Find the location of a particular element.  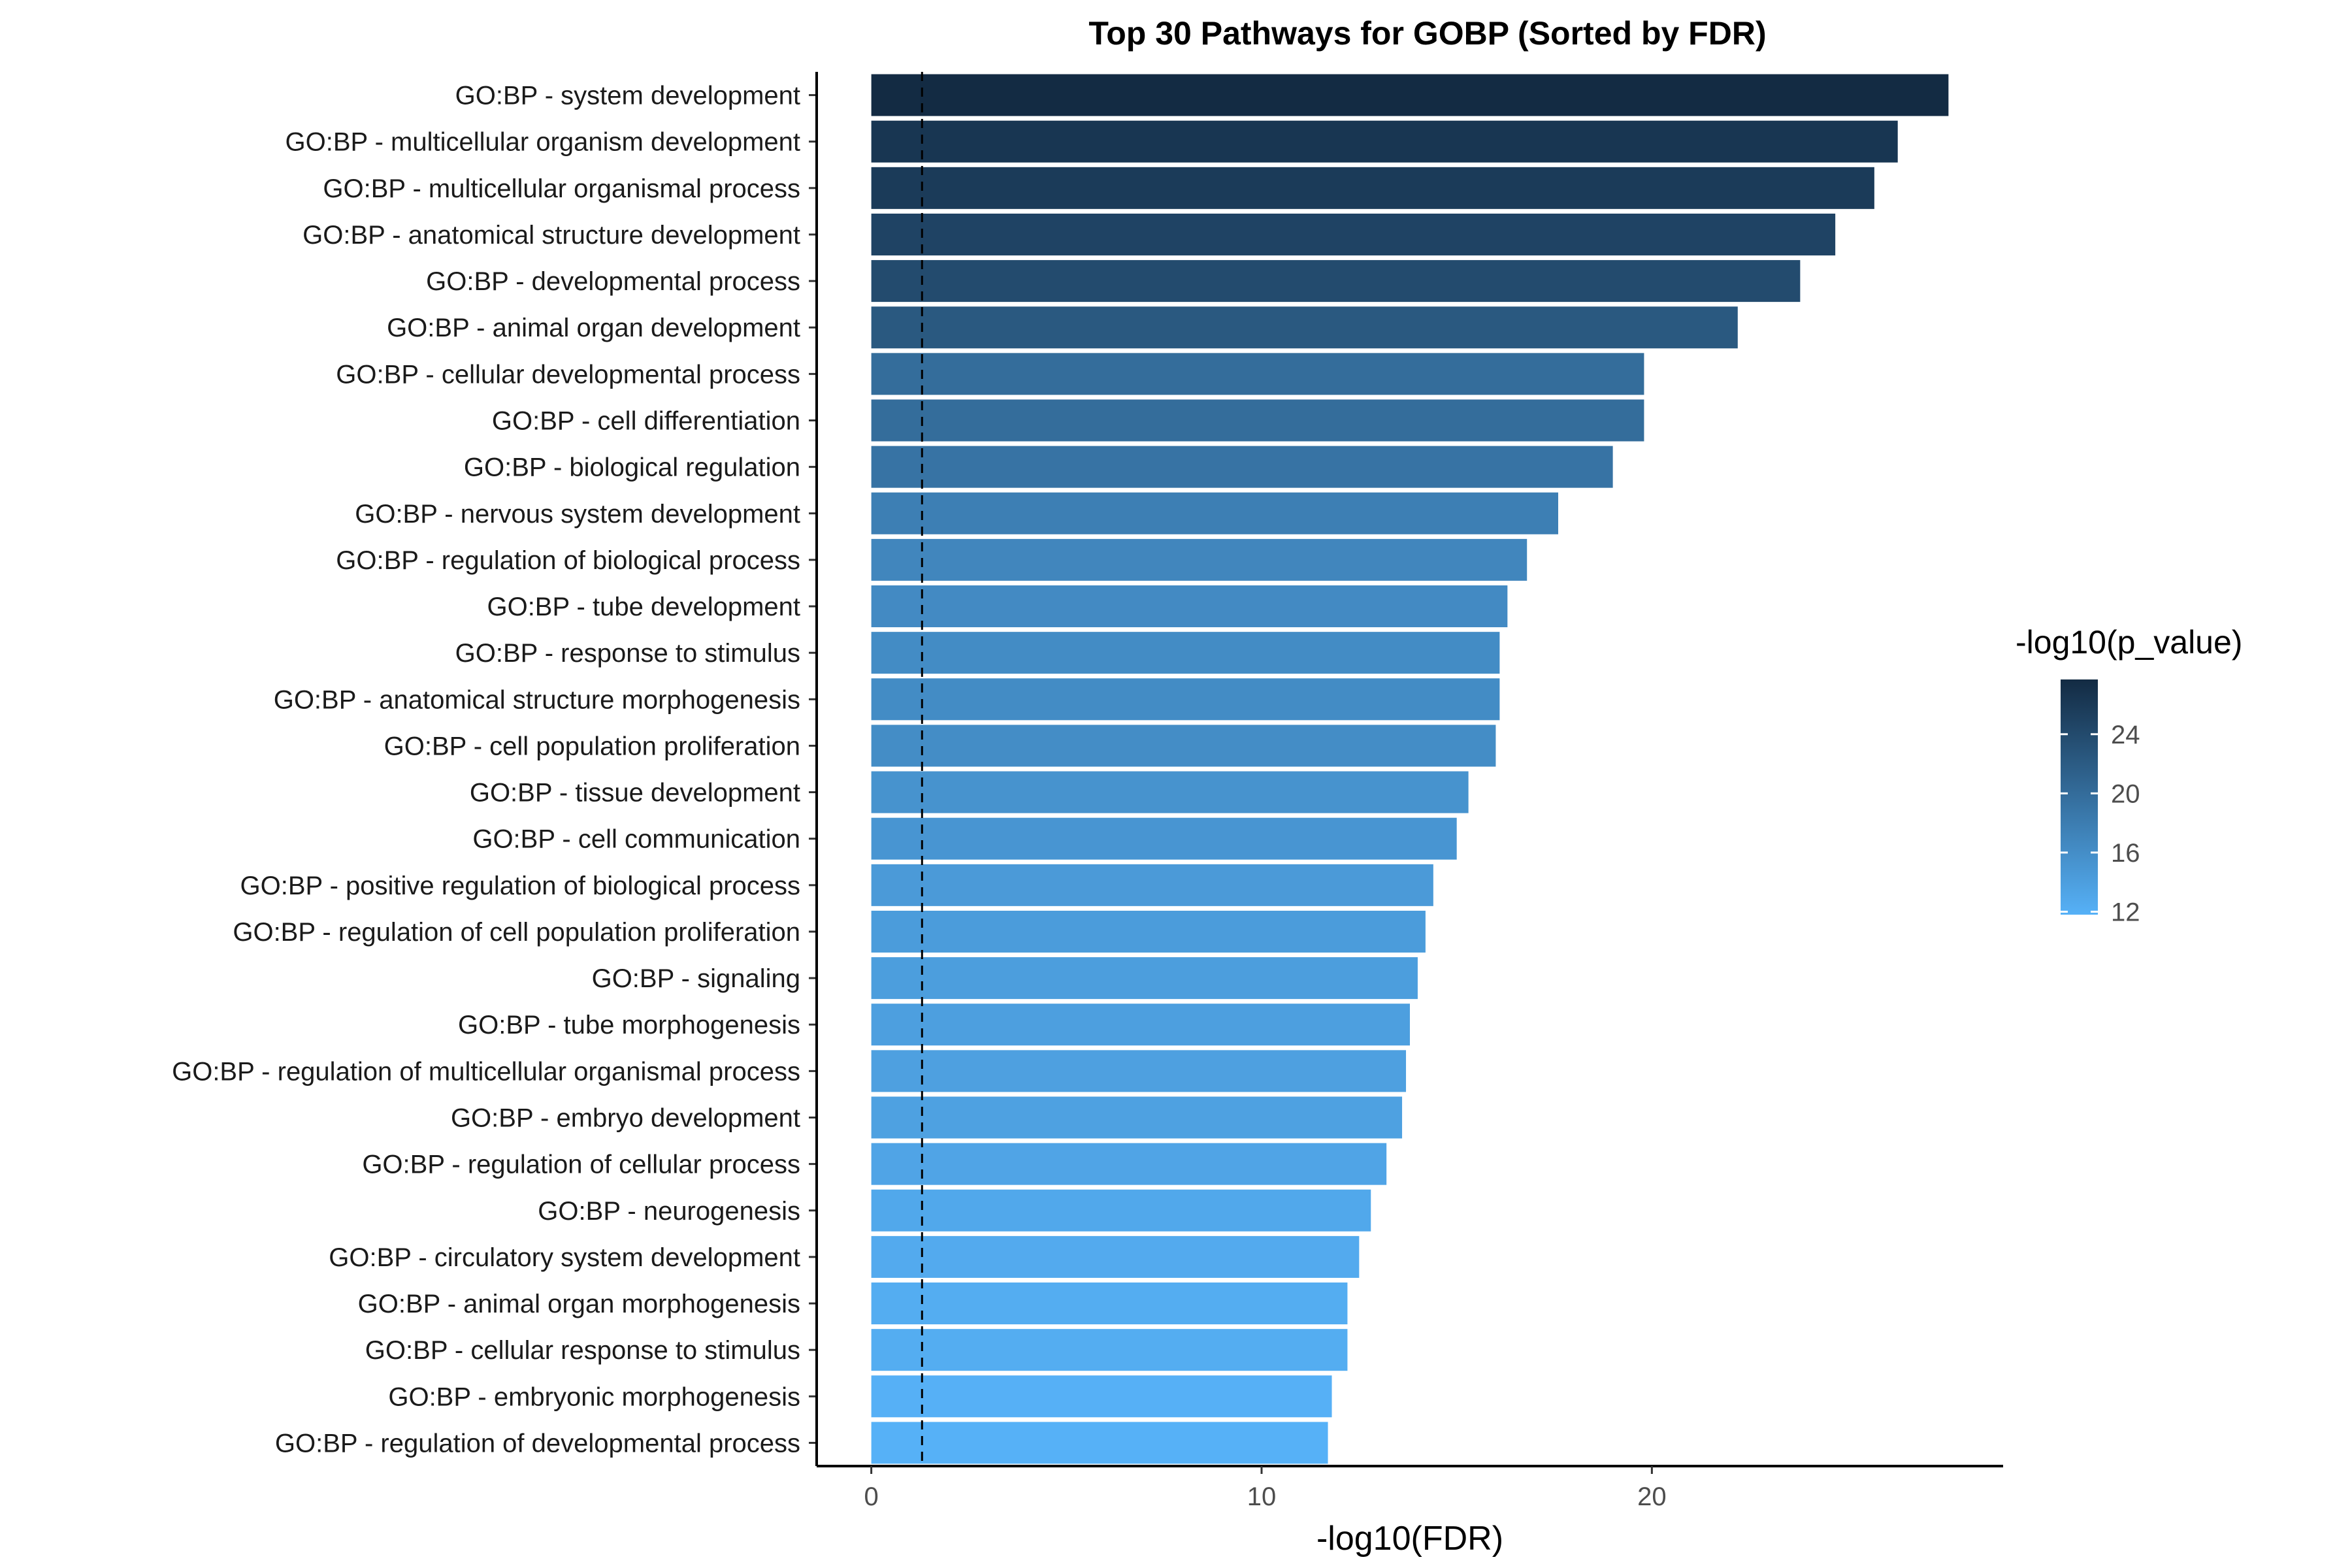

category-label: GO:BP - regulation of cellular process is located at coordinates (581, 1165).